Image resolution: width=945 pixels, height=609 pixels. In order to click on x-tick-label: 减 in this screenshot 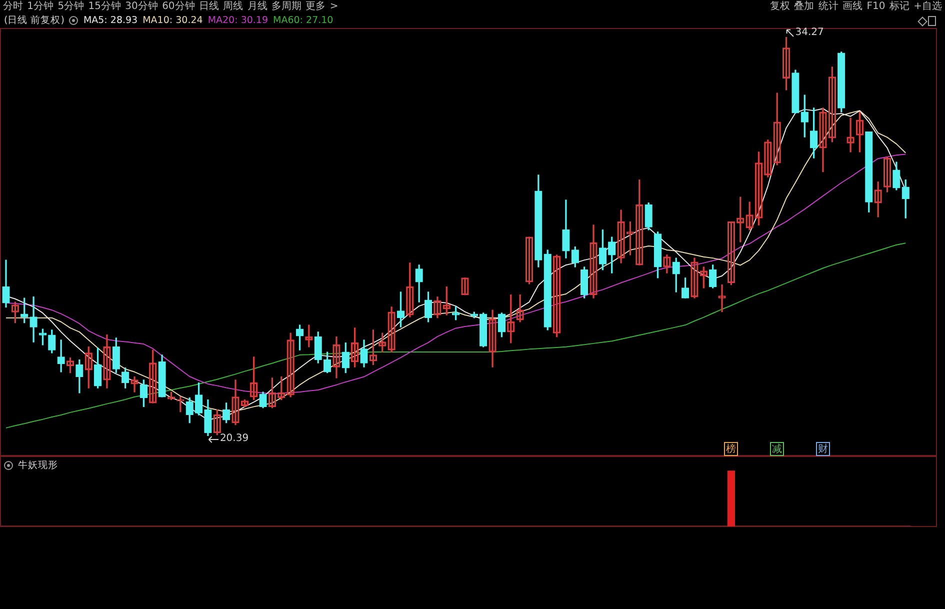, I will do `click(777, 449)`.